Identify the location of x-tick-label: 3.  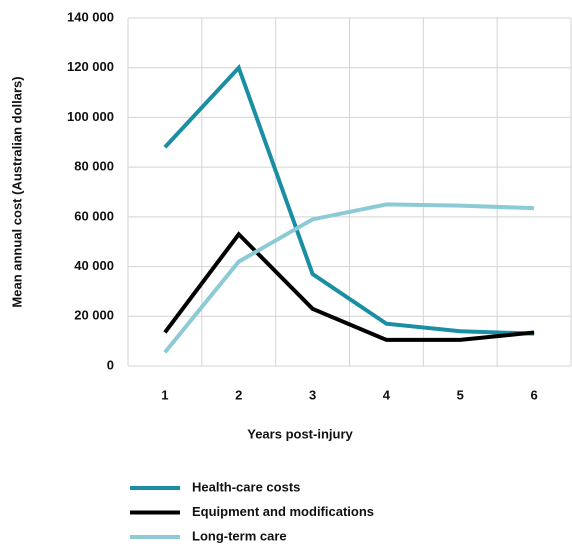
(312, 394).